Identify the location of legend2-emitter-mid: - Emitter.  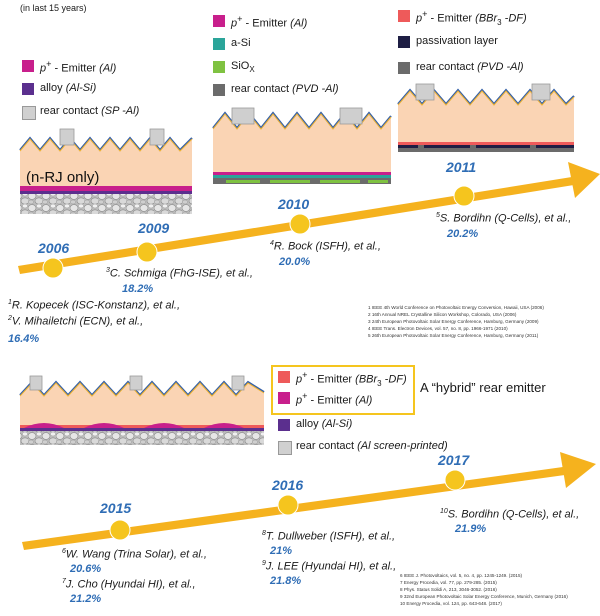
(266, 23).